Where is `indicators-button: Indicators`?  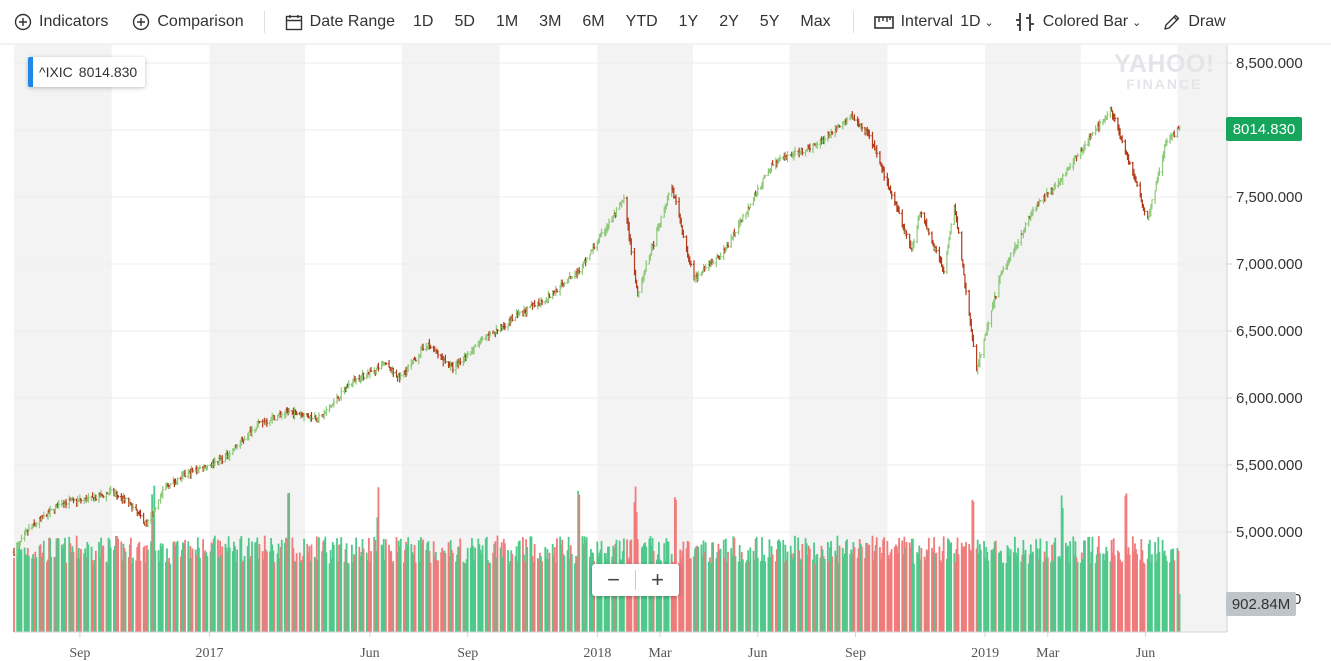
indicators-button: Indicators is located at coordinates (61, 22).